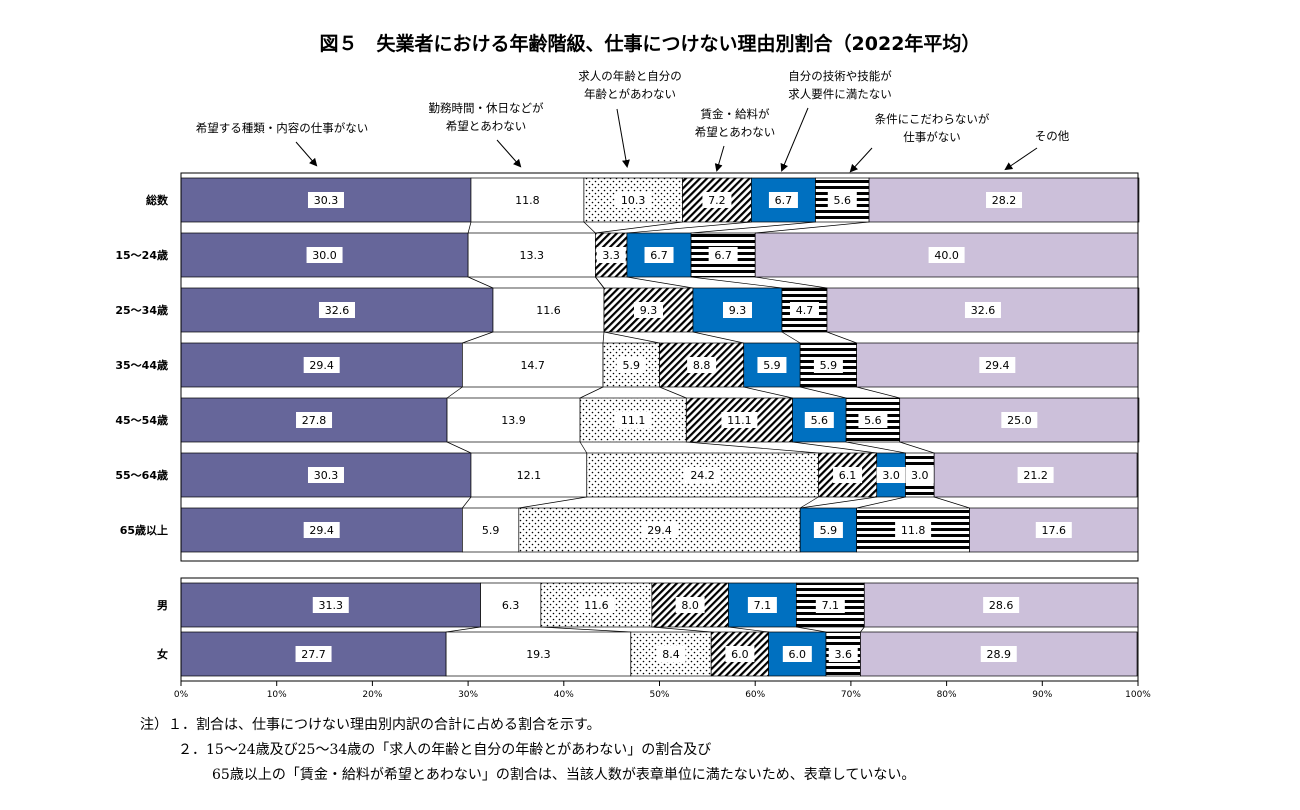  What do you see at coordinates (538, 654) in the screenshot?
I see `value-label: 19.3` at bounding box center [538, 654].